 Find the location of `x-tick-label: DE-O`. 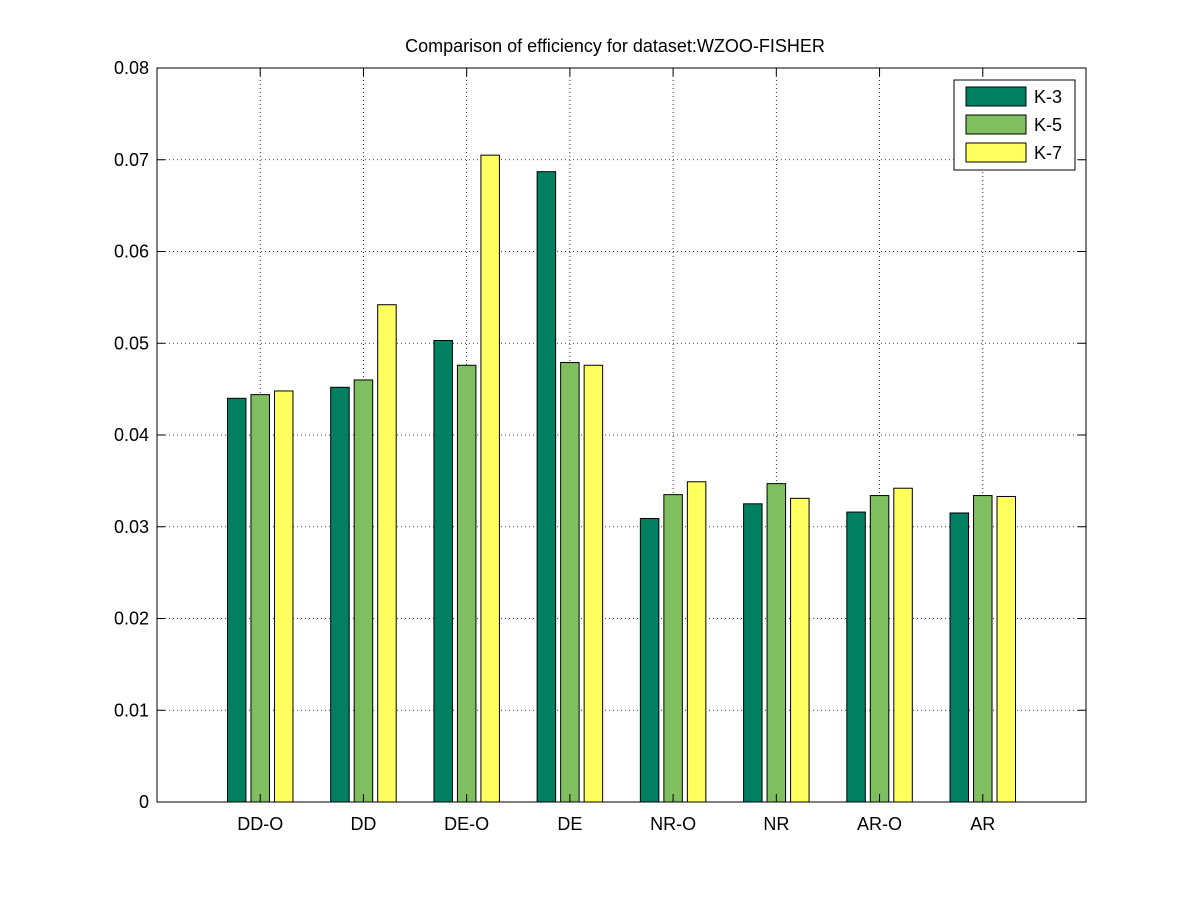

x-tick-label: DE-O is located at coordinates (466, 824).